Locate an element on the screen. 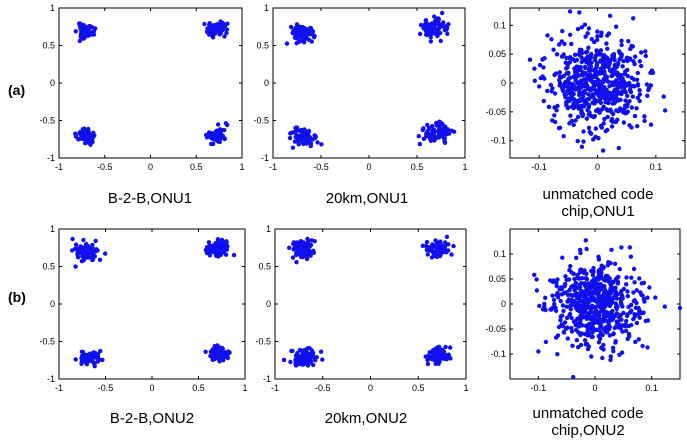 This screenshot has width=687, height=442. y-tick-label: 0 is located at coordinates (52, 83).